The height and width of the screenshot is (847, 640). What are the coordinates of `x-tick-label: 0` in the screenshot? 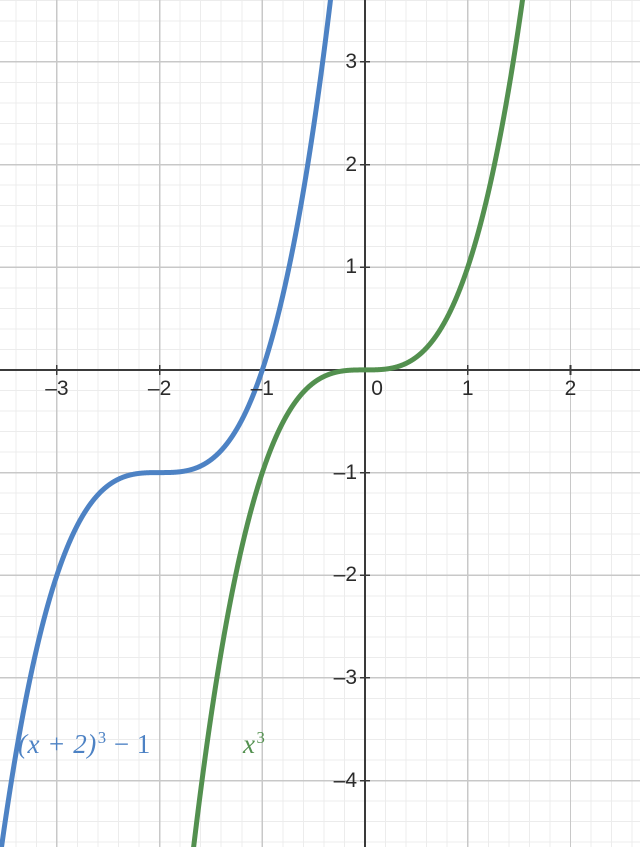 It's located at (377, 388).